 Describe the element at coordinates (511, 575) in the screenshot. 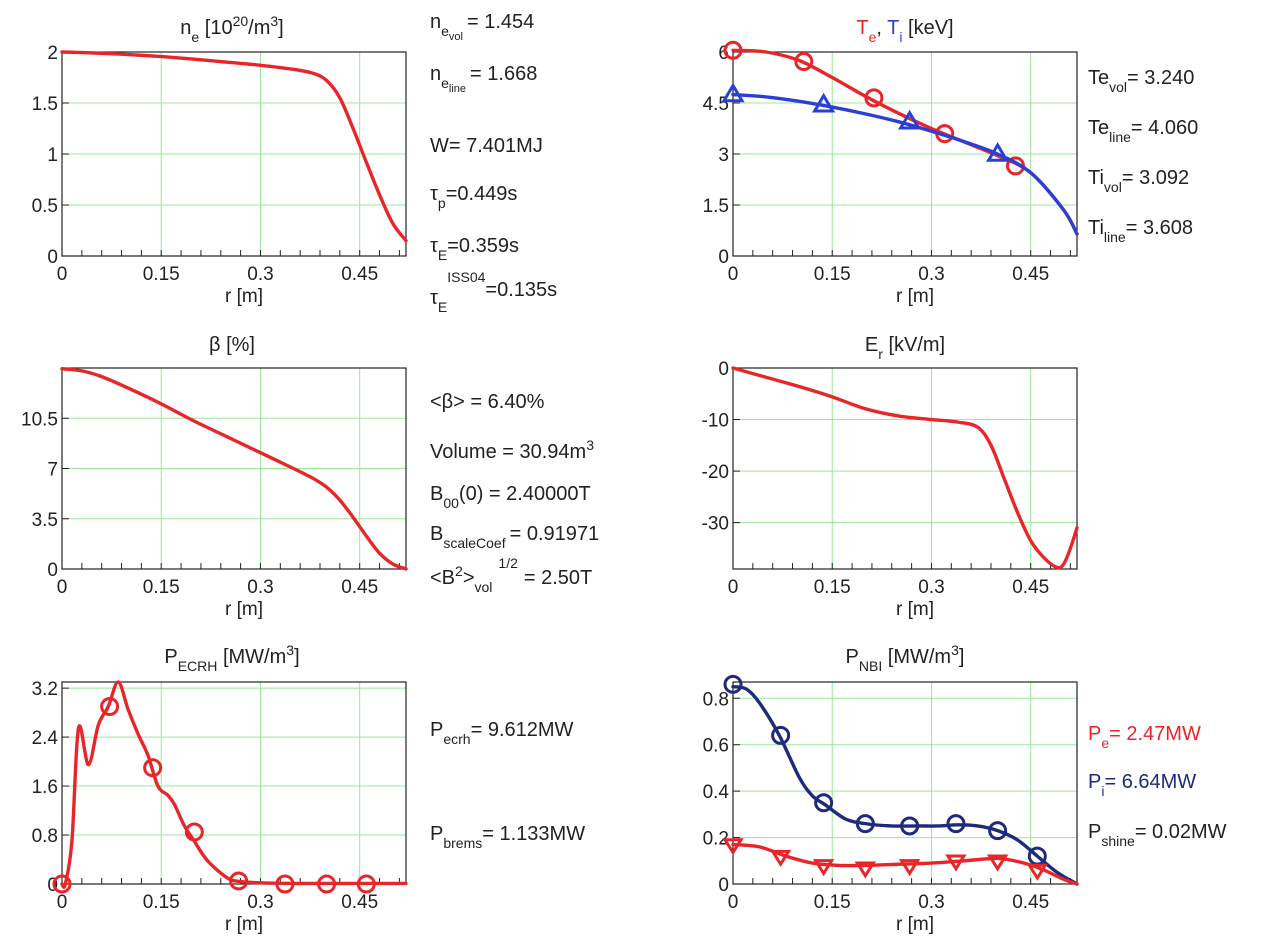

I see `b2: <B2>vol1/2= 2.50T` at that location.